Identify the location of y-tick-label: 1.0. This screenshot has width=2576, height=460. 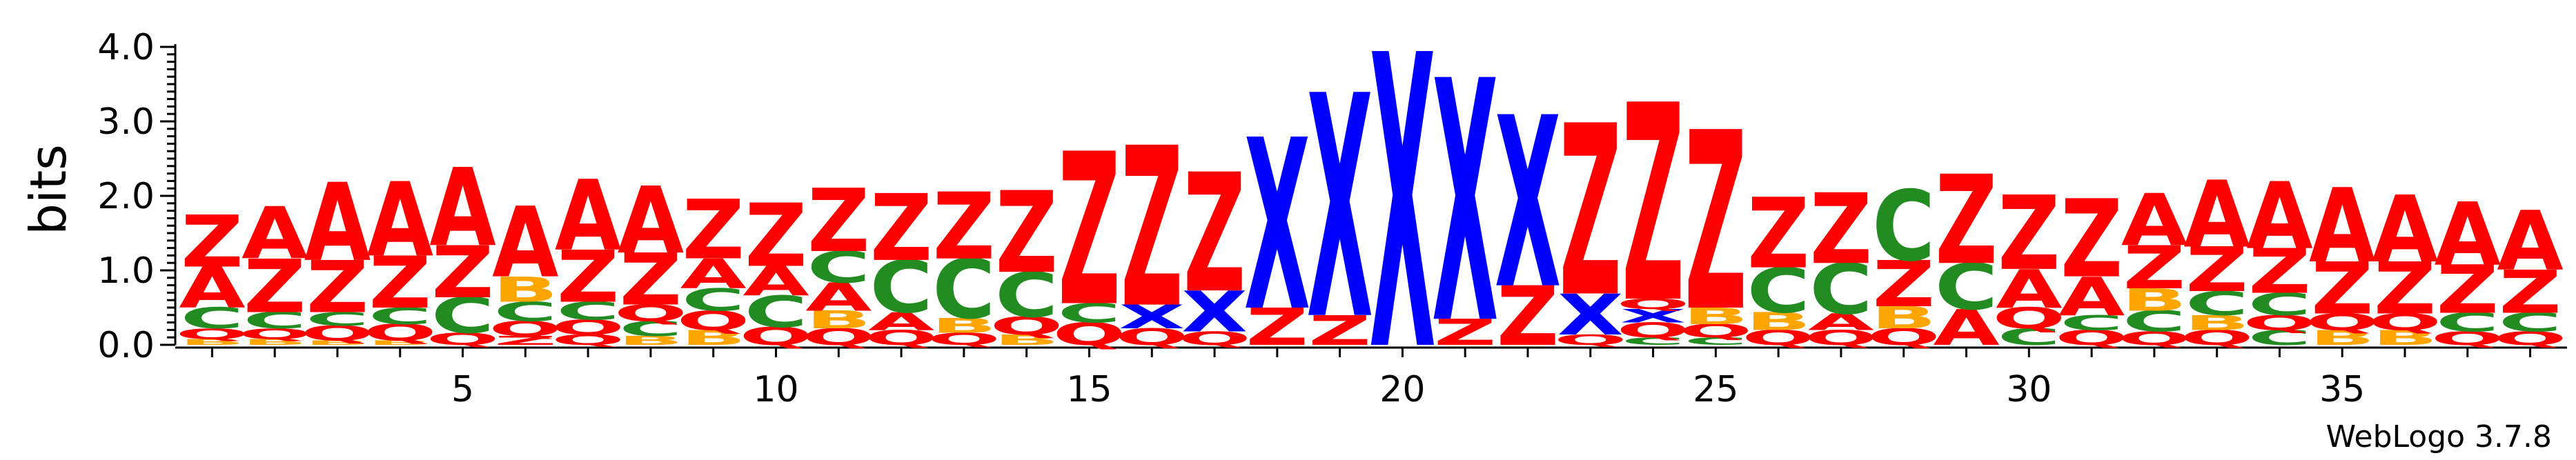
(126, 271).